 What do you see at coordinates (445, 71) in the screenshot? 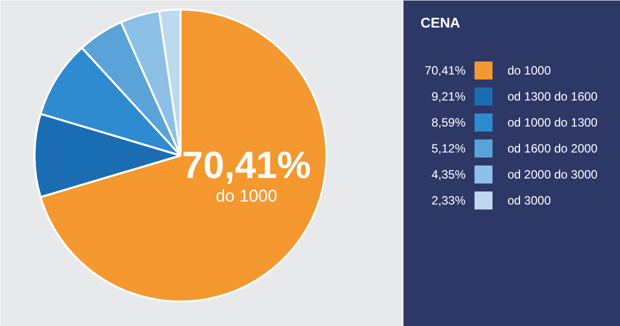
I see `text: 70,41%` at bounding box center [445, 71].